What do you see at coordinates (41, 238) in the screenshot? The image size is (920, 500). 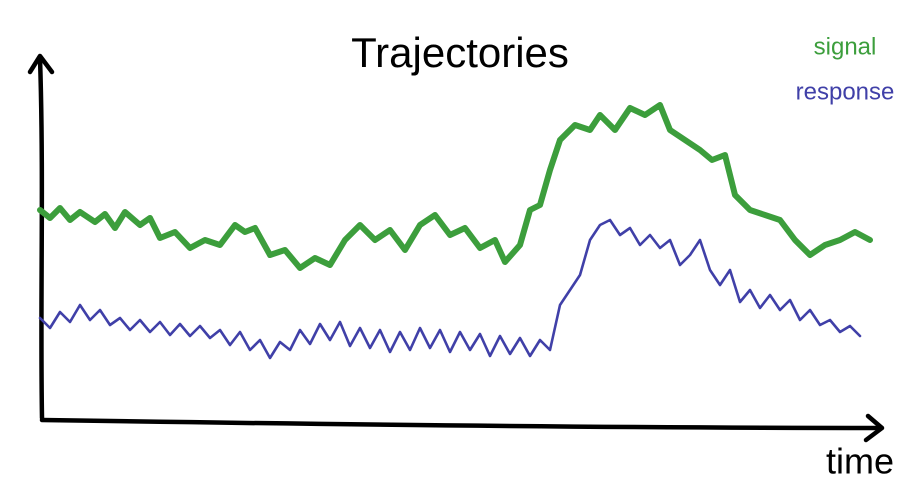 I see `y-axis` at bounding box center [41, 238].